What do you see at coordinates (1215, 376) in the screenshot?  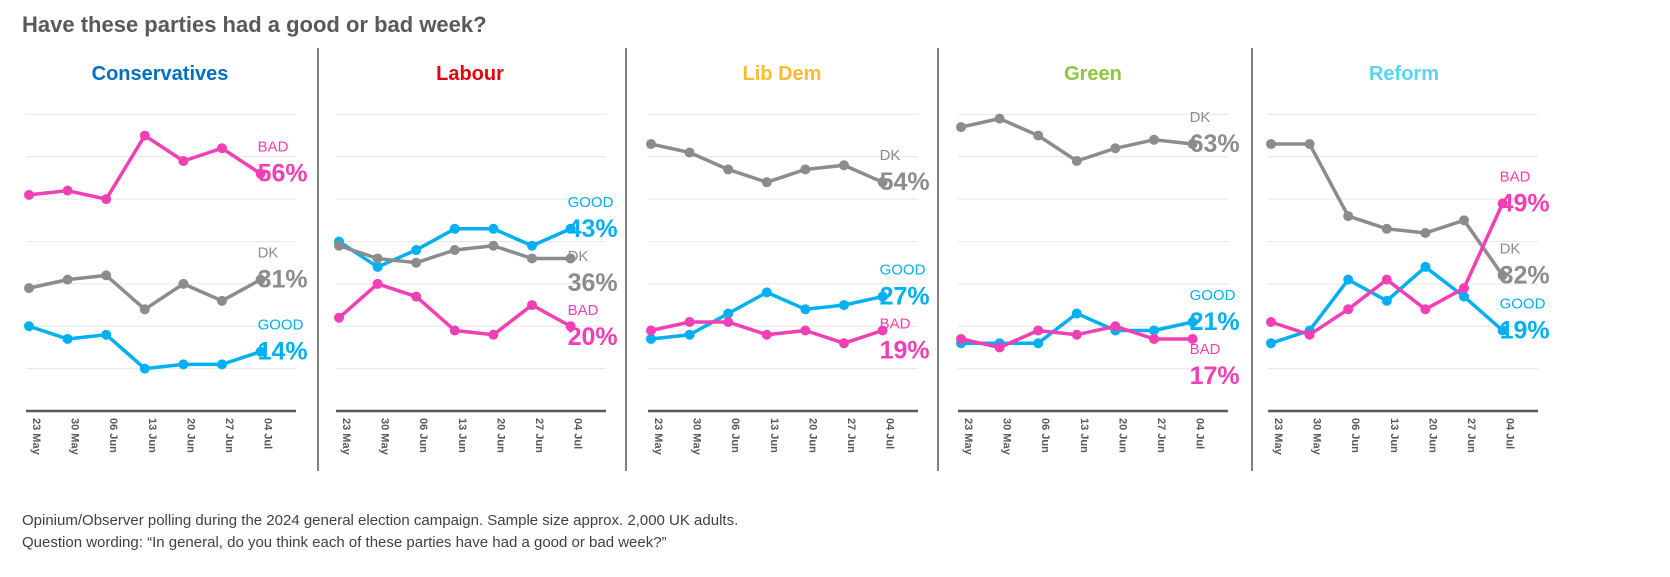 I see `series-value-bad: 17%` at bounding box center [1215, 376].